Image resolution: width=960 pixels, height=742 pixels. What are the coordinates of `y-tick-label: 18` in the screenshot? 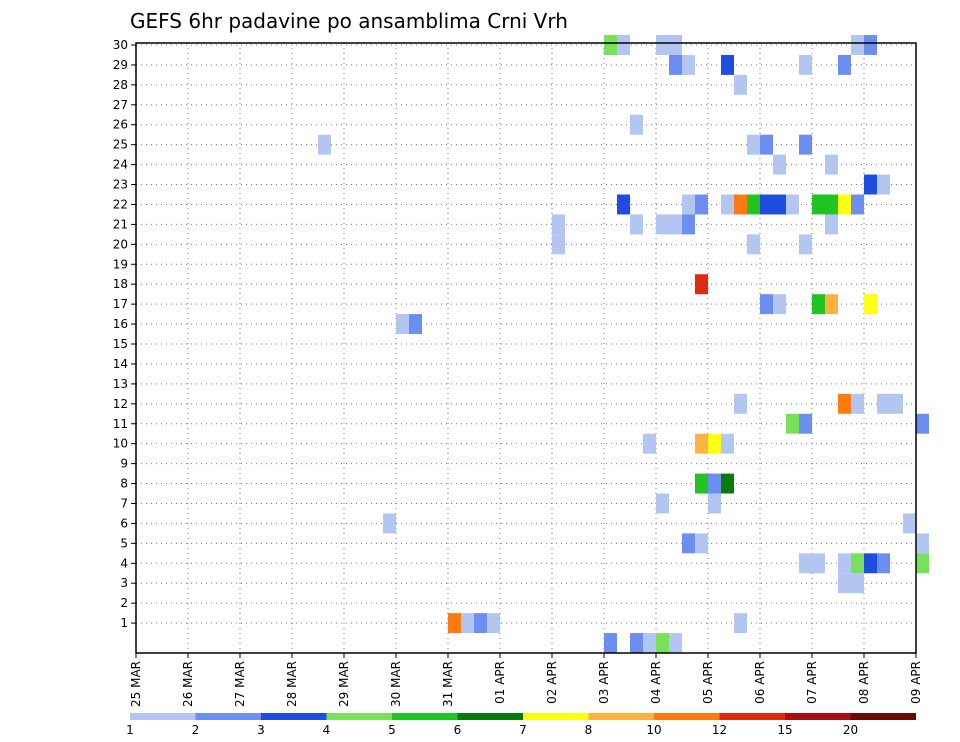 It's located at (120, 284).